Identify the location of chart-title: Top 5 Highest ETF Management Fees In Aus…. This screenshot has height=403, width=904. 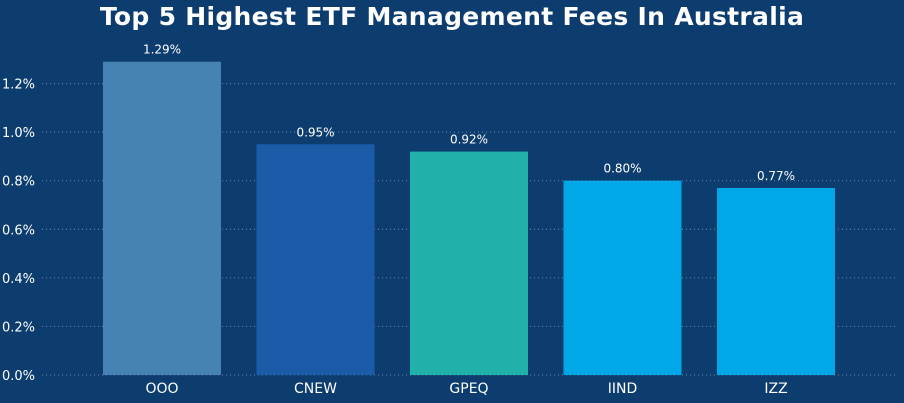
(452, 16).